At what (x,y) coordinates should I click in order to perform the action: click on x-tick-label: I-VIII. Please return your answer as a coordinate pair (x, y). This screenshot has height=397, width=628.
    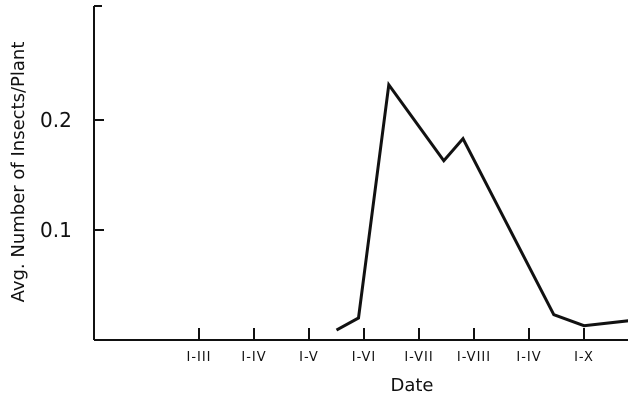
    Looking at the image, I should click on (474, 357).